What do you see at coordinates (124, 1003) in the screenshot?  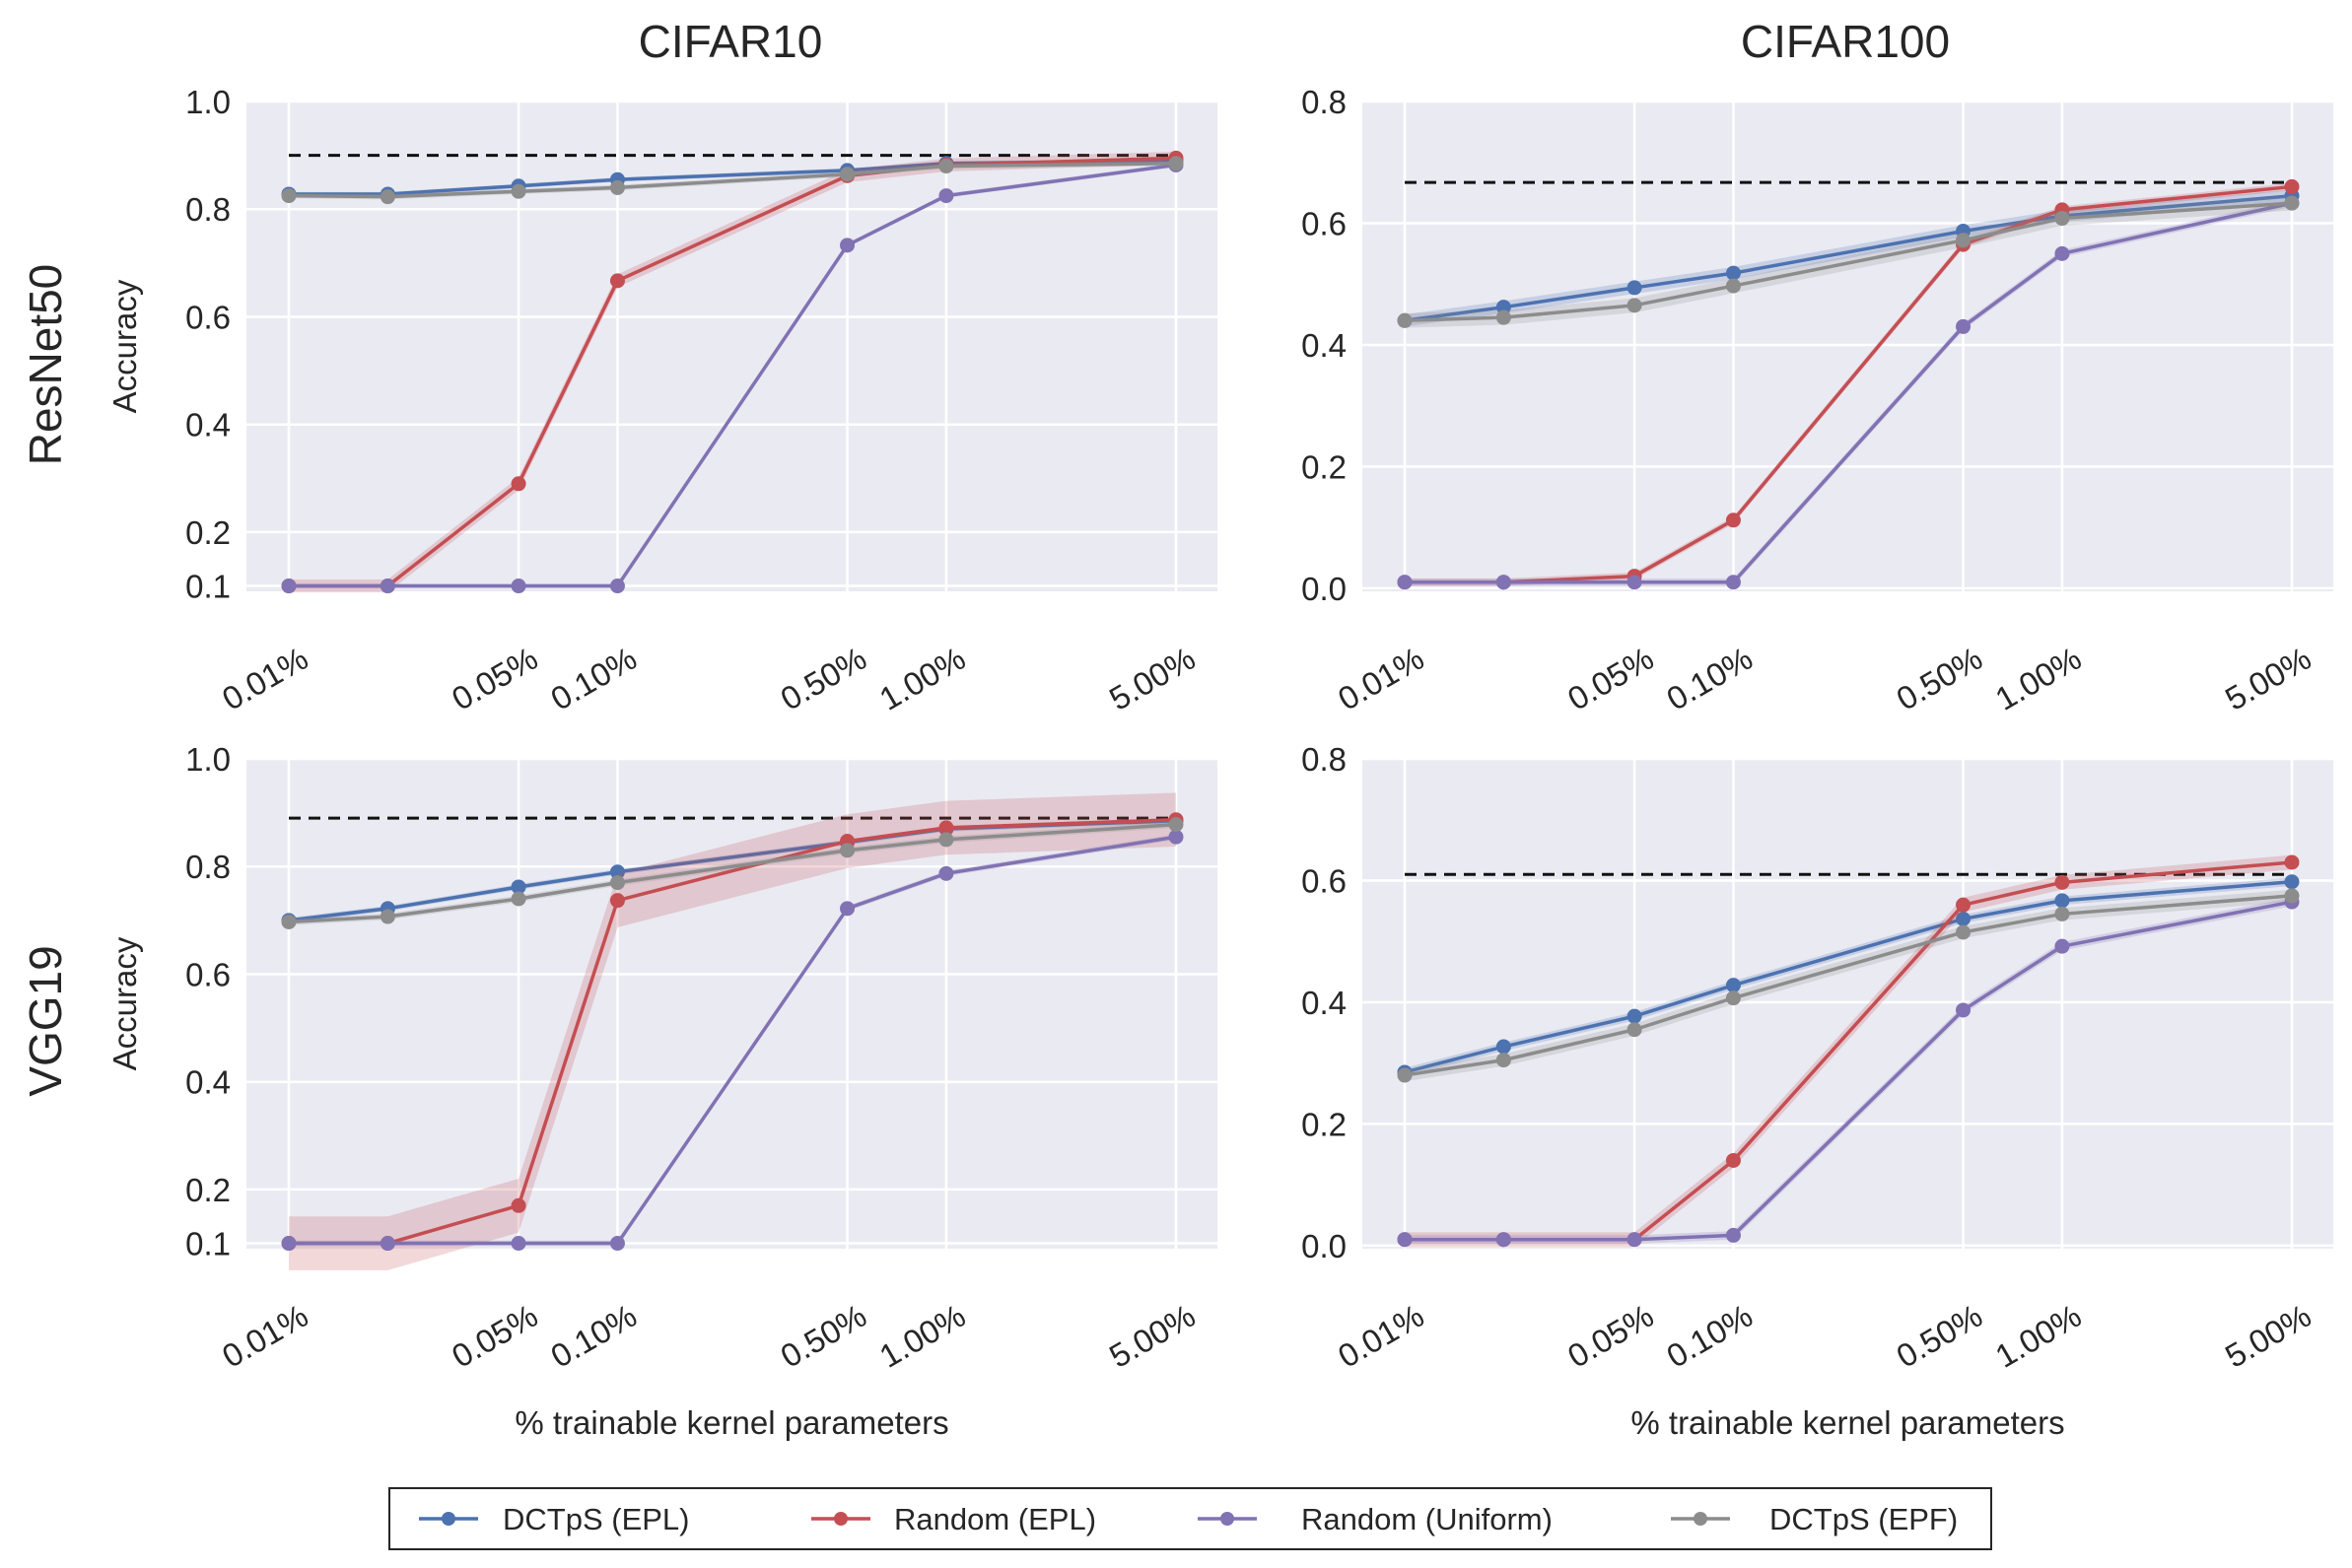 I see `y-axis-label: Accuracy` at bounding box center [124, 1003].